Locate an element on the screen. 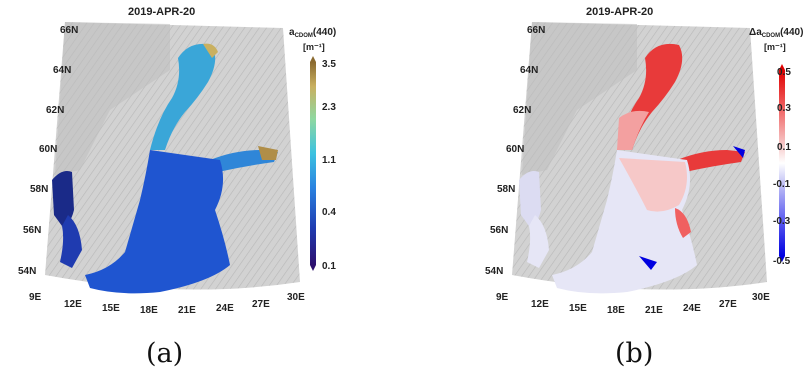 This screenshot has height=389, width=807. colorbar-tick: -0.3 is located at coordinates (782, 221).